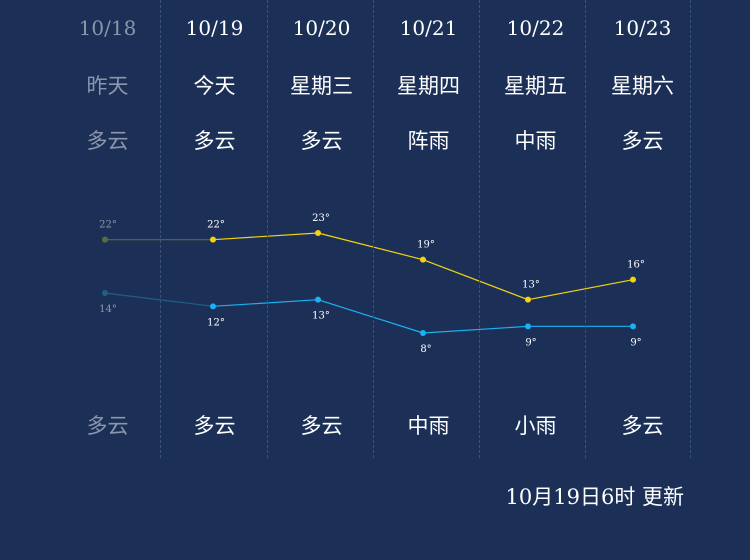  I want to click on day-weather-night: 小雨, so click(535, 426).